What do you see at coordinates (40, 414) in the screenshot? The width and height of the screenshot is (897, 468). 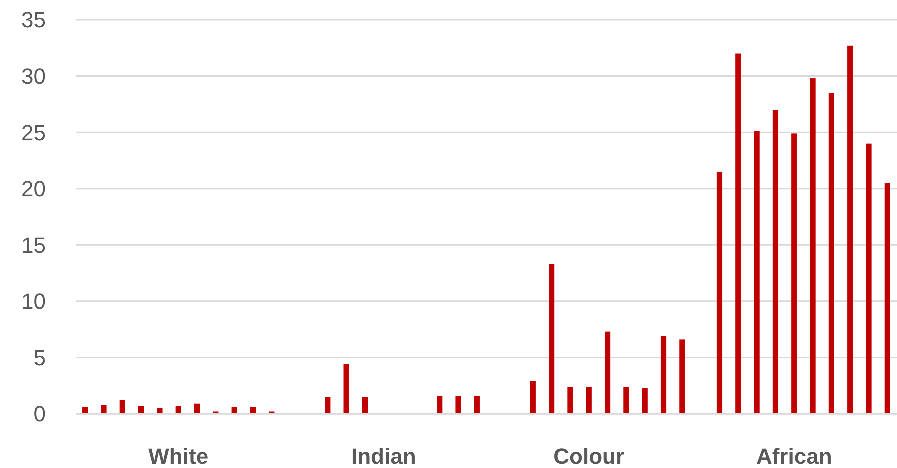 I see `y-tick-label: 0` at bounding box center [40, 414].